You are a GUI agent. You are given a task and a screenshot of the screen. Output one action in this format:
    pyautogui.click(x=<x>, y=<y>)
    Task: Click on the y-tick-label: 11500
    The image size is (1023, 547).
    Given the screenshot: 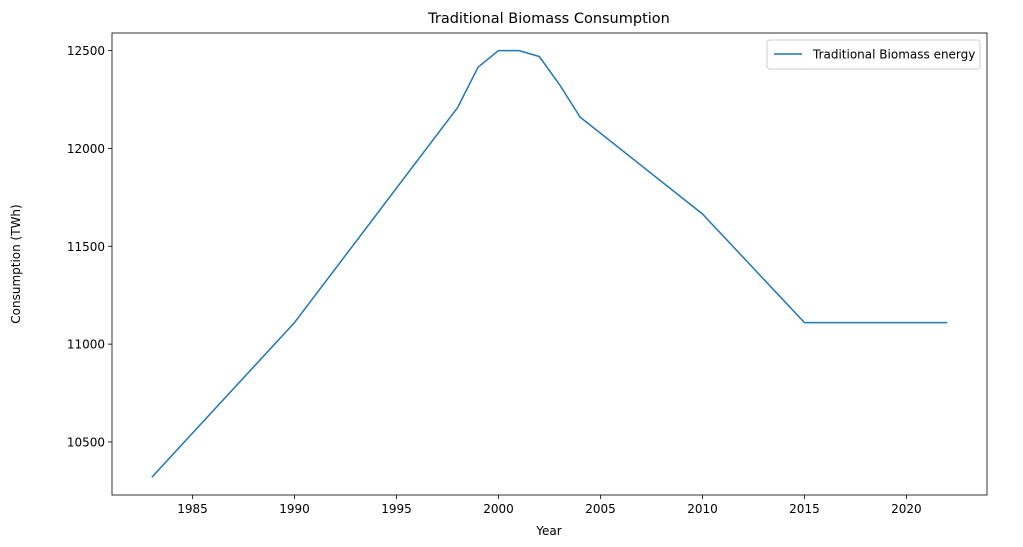 What is the action you would take?
    pyautogui.click(x=86, y=247)
    